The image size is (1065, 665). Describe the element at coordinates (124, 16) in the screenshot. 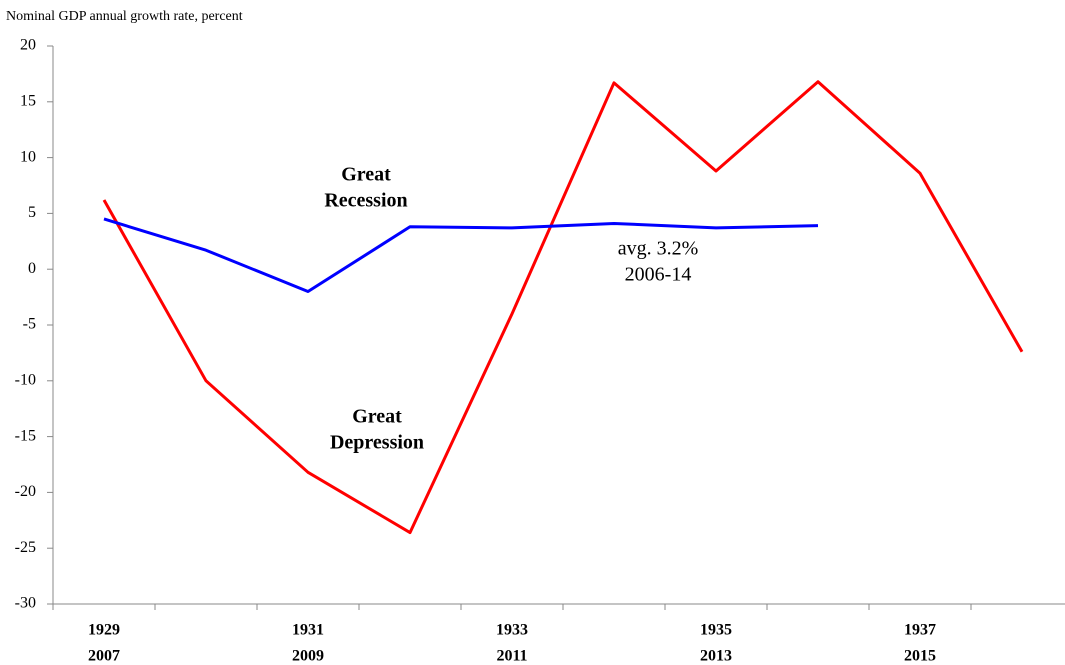

I see `chart-title: Nominal GDP annual growth rate, percent` at that location.